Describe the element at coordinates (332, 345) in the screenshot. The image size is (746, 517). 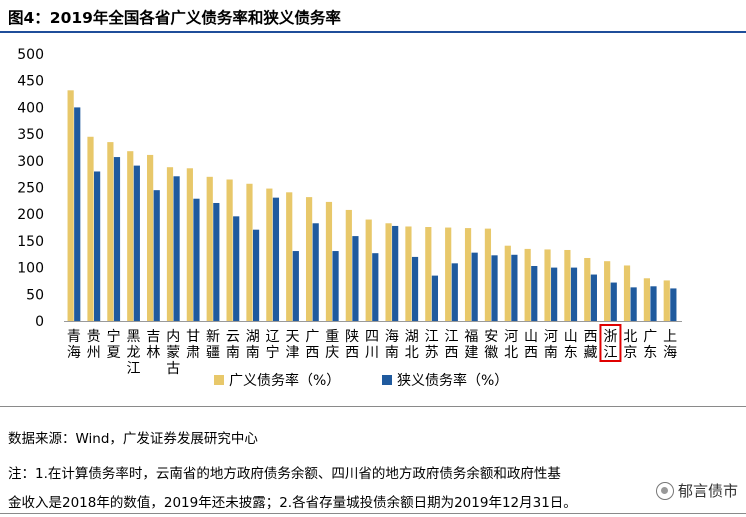
I see `x-category-label: 重庆` at that location.